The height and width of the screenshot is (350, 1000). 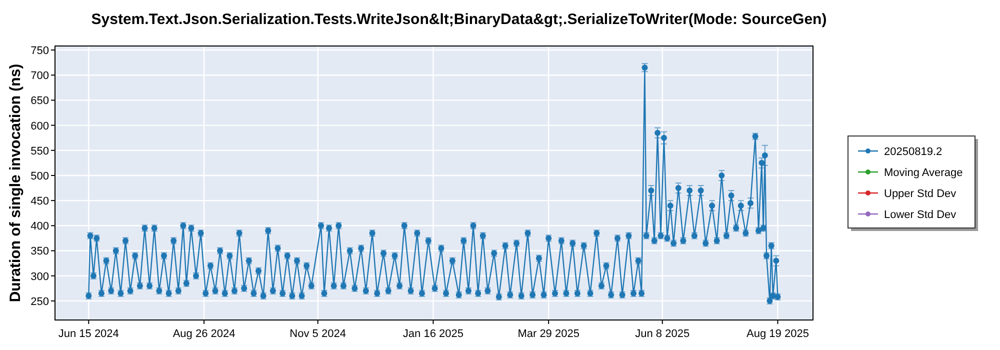 I want to click on y-tick-label: 450, so click(x=39, y=202).